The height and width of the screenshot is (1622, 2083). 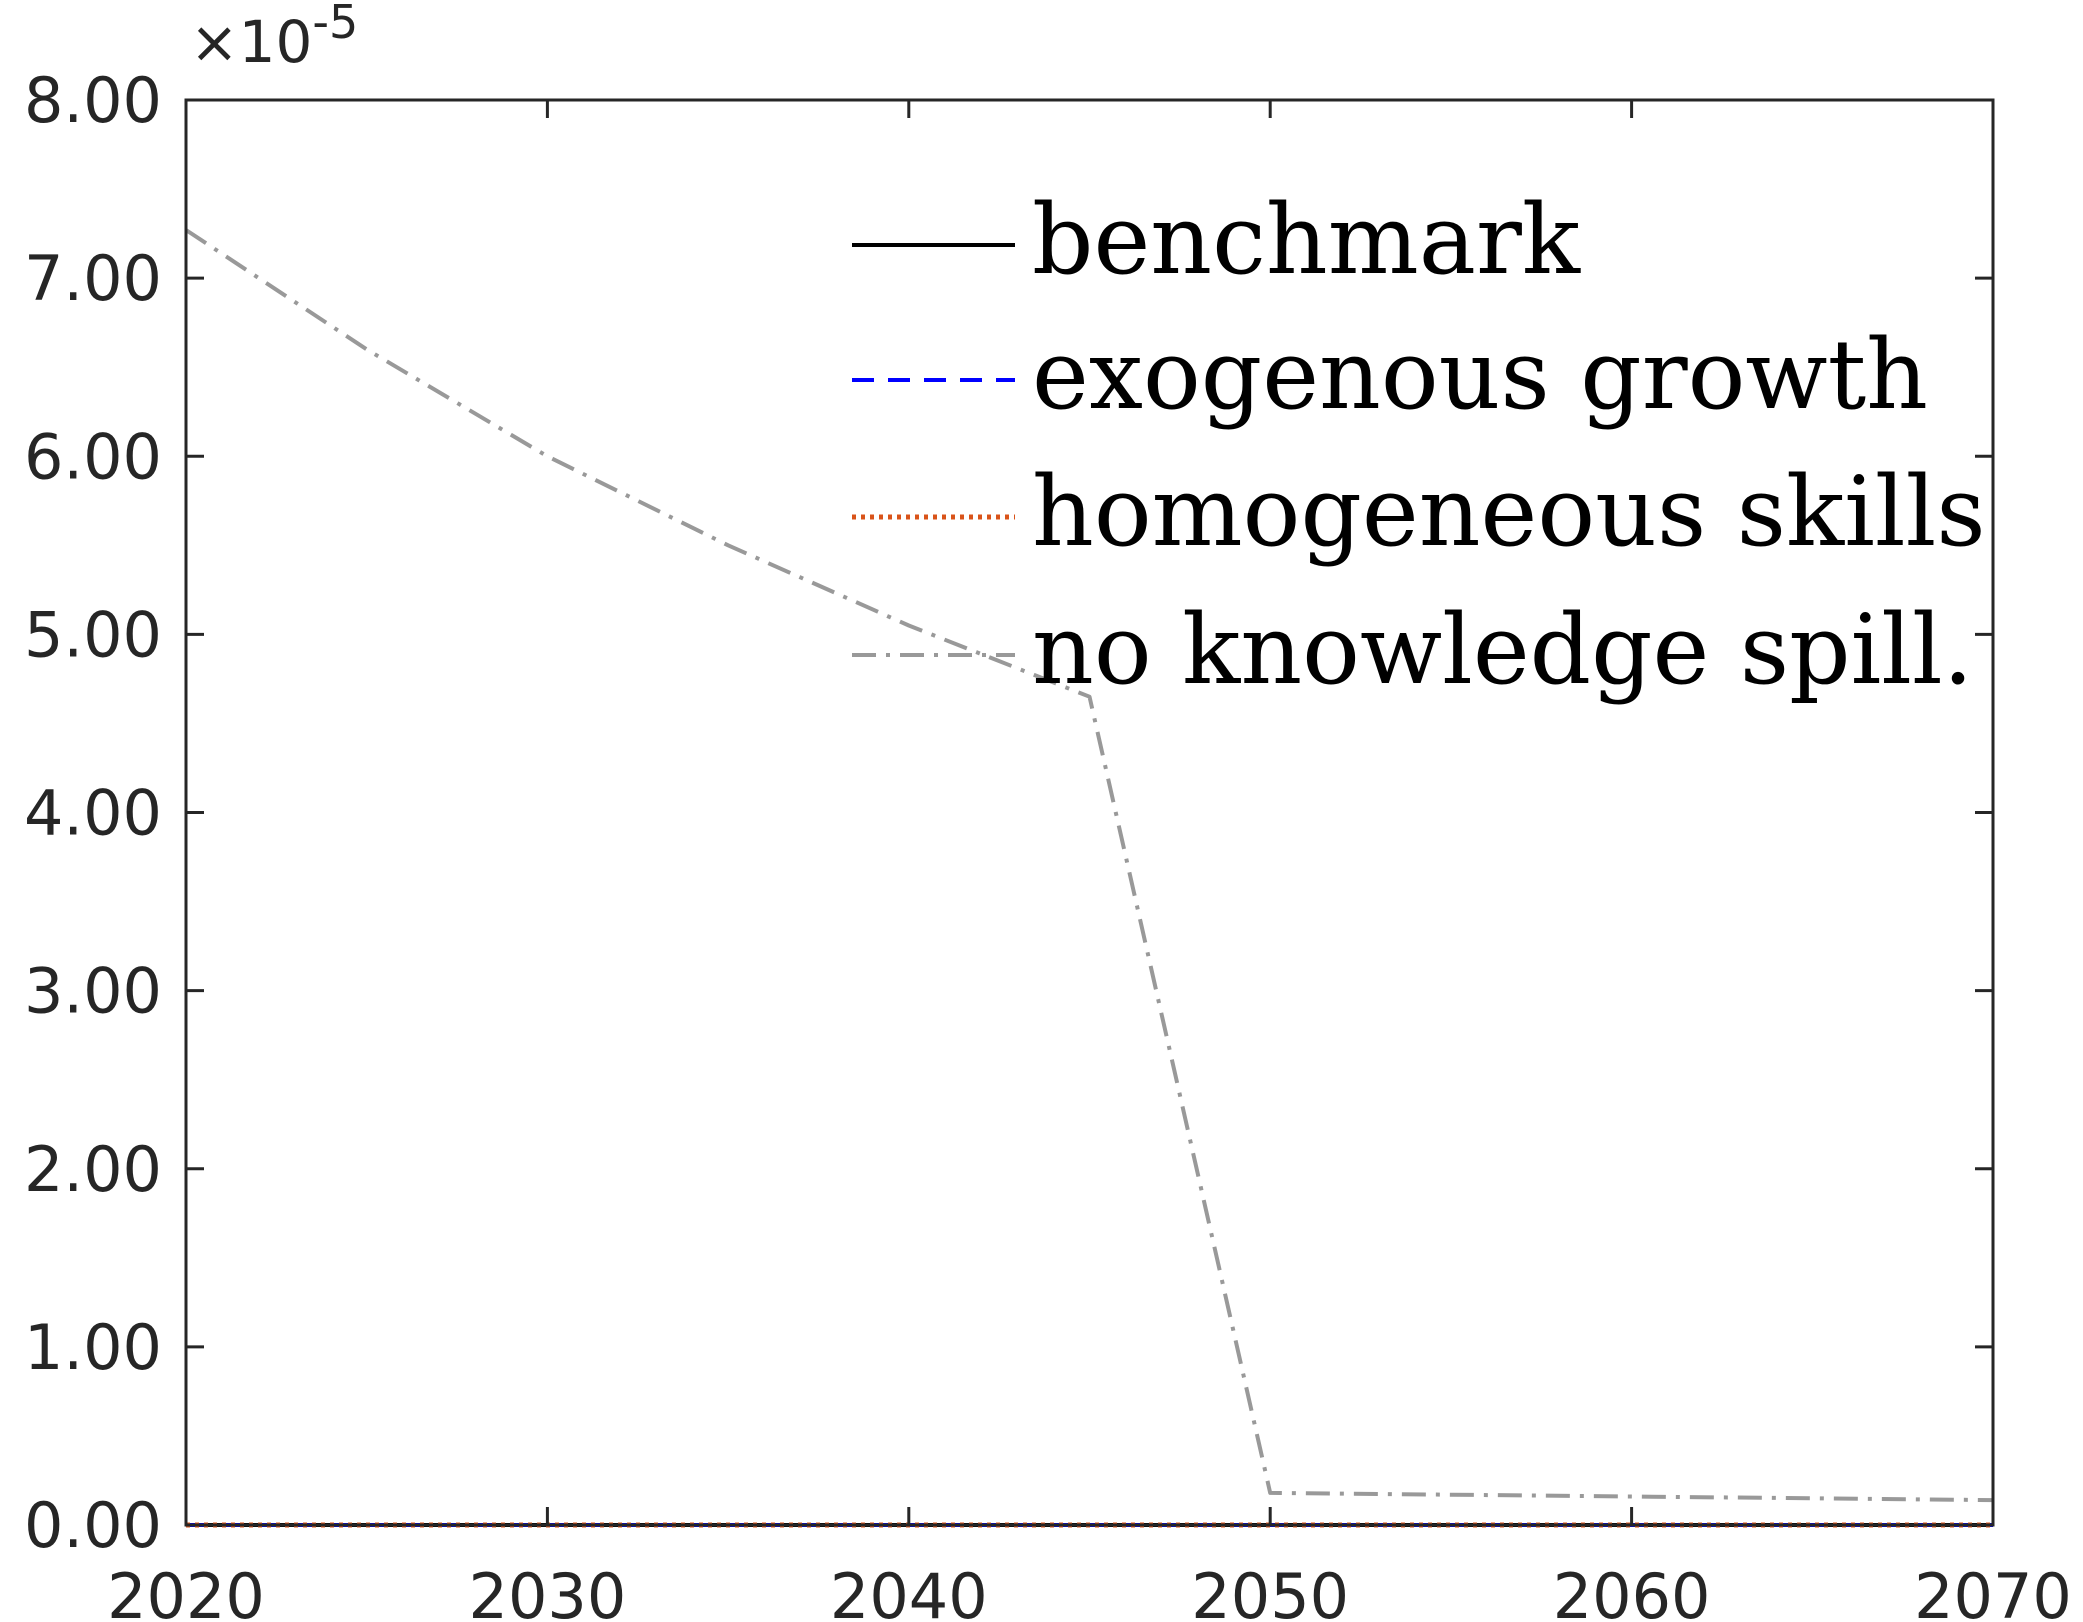 What do you see at coordinates (93, 100) in the screenshot?
I see `y-tick-label: 8.00` at bounding box center [93, 100].